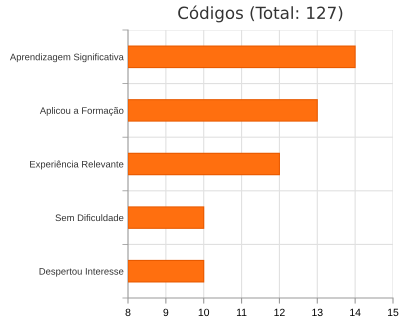  What do you see at coordinates (77, 165) in the screenshot?
I see `y-tick-label: Experiência Relevante` at bounding box center [77, 165].